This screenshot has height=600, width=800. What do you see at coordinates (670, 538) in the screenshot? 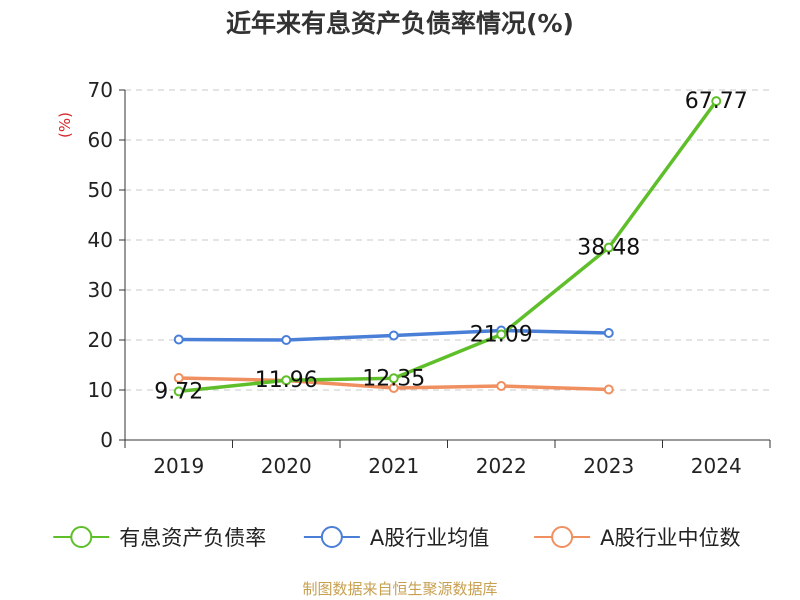
I see `legend-label: A股行业中位数` at bounding box center [670, 538].